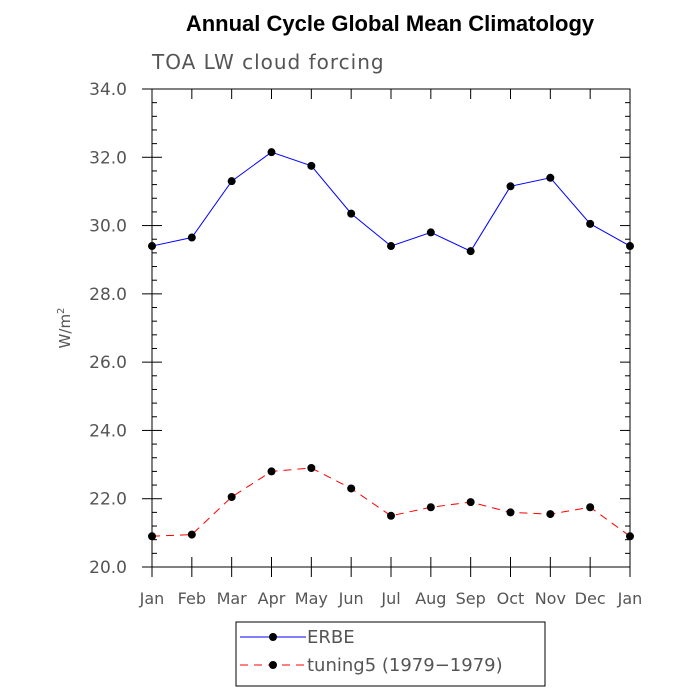 The width and height of the screenshot is (700, 700). I want to click on y-tick-label: 34.0, so click(108, 90).